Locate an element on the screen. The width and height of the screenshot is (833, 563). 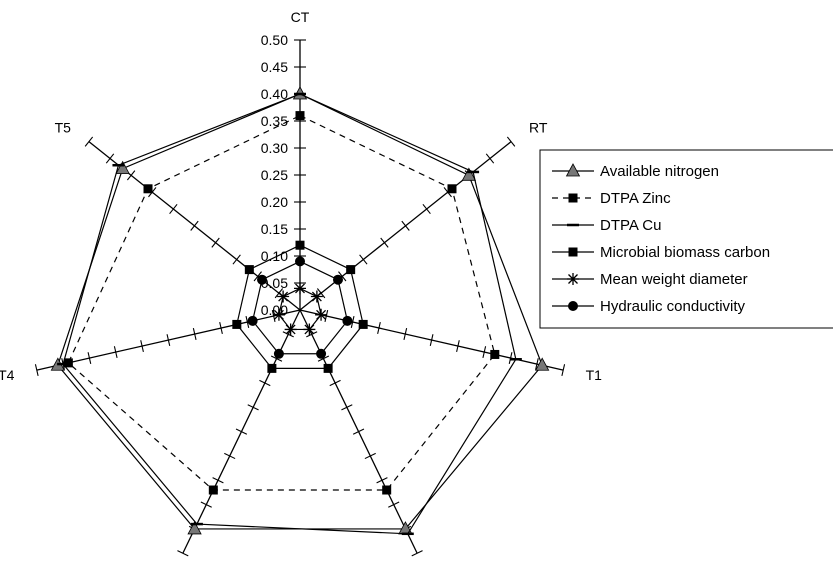
tick-label: 0.50 is located at coordinates (274, 40).